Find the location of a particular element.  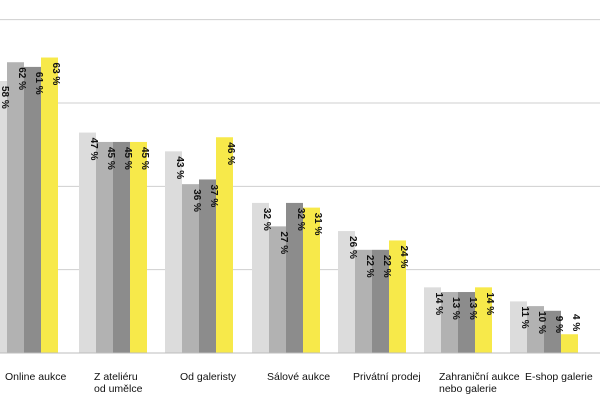

value-label: 63 % is located at coordinates (55, 74).